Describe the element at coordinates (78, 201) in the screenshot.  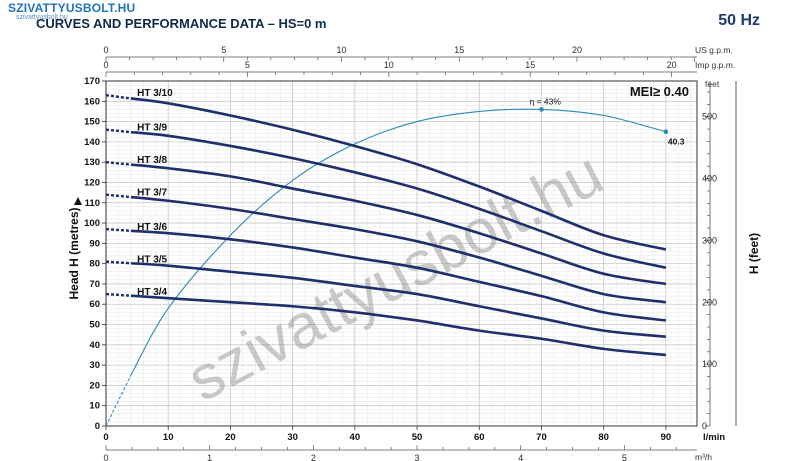
I see `y-axis-arrow-icon` at that location.